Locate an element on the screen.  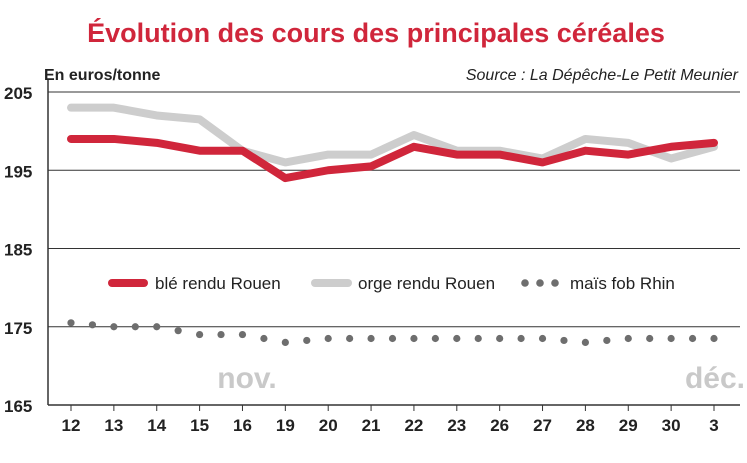
y-tick-label-165: 165 is located at coordinates (18, 406).